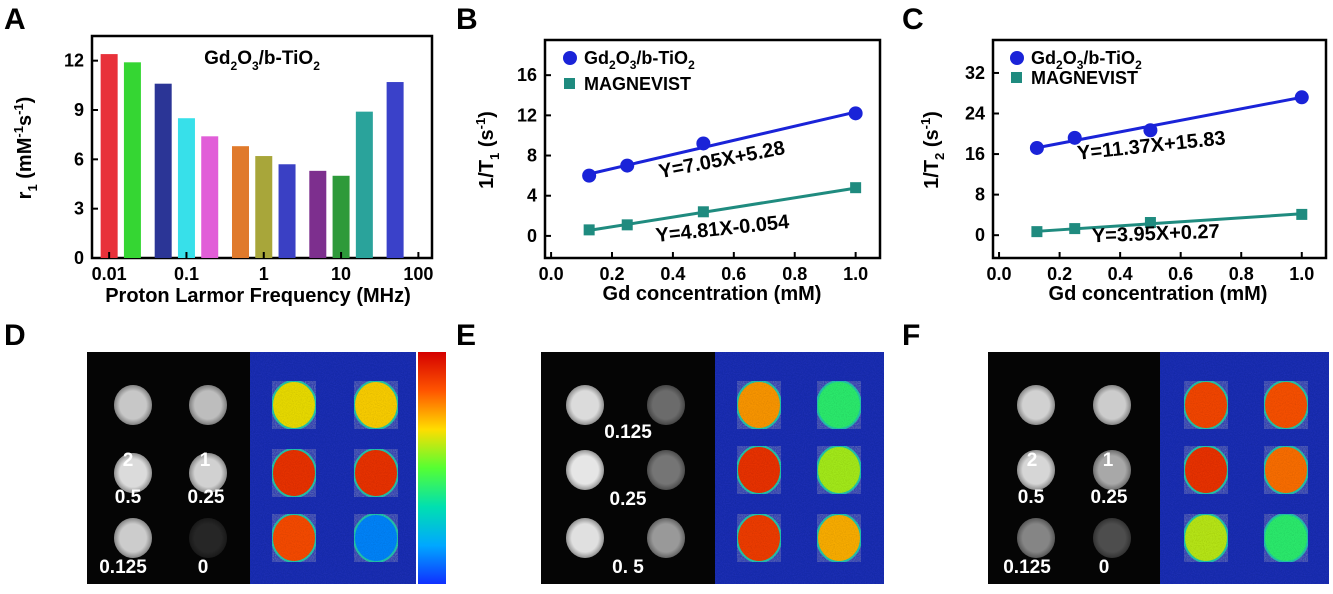 This screenshot has height=594, width=1333. I want to click on chart-a-ytick-label: 6, so click(79, 159).